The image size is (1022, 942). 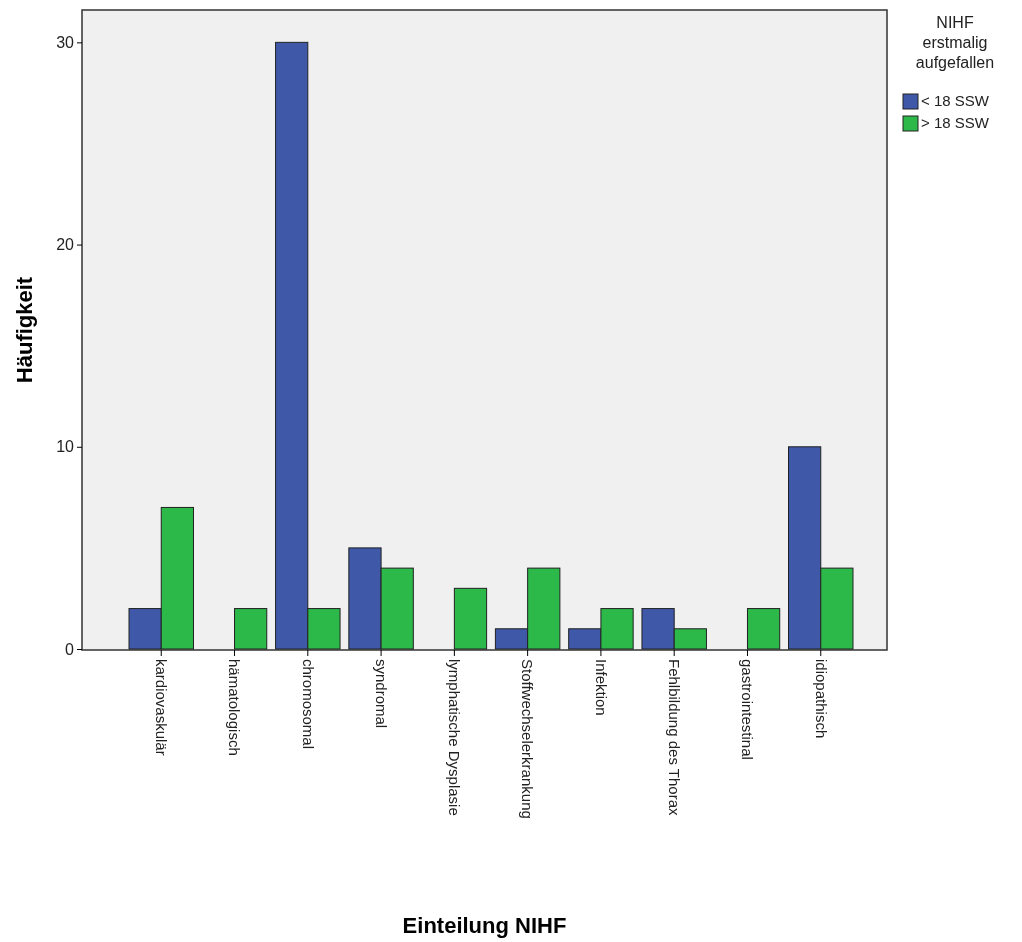 What do you see at coordinates (235, 707) in the screenshot?
I see `x-tick-label: hämatologisch` at bounding box center [235, 707].